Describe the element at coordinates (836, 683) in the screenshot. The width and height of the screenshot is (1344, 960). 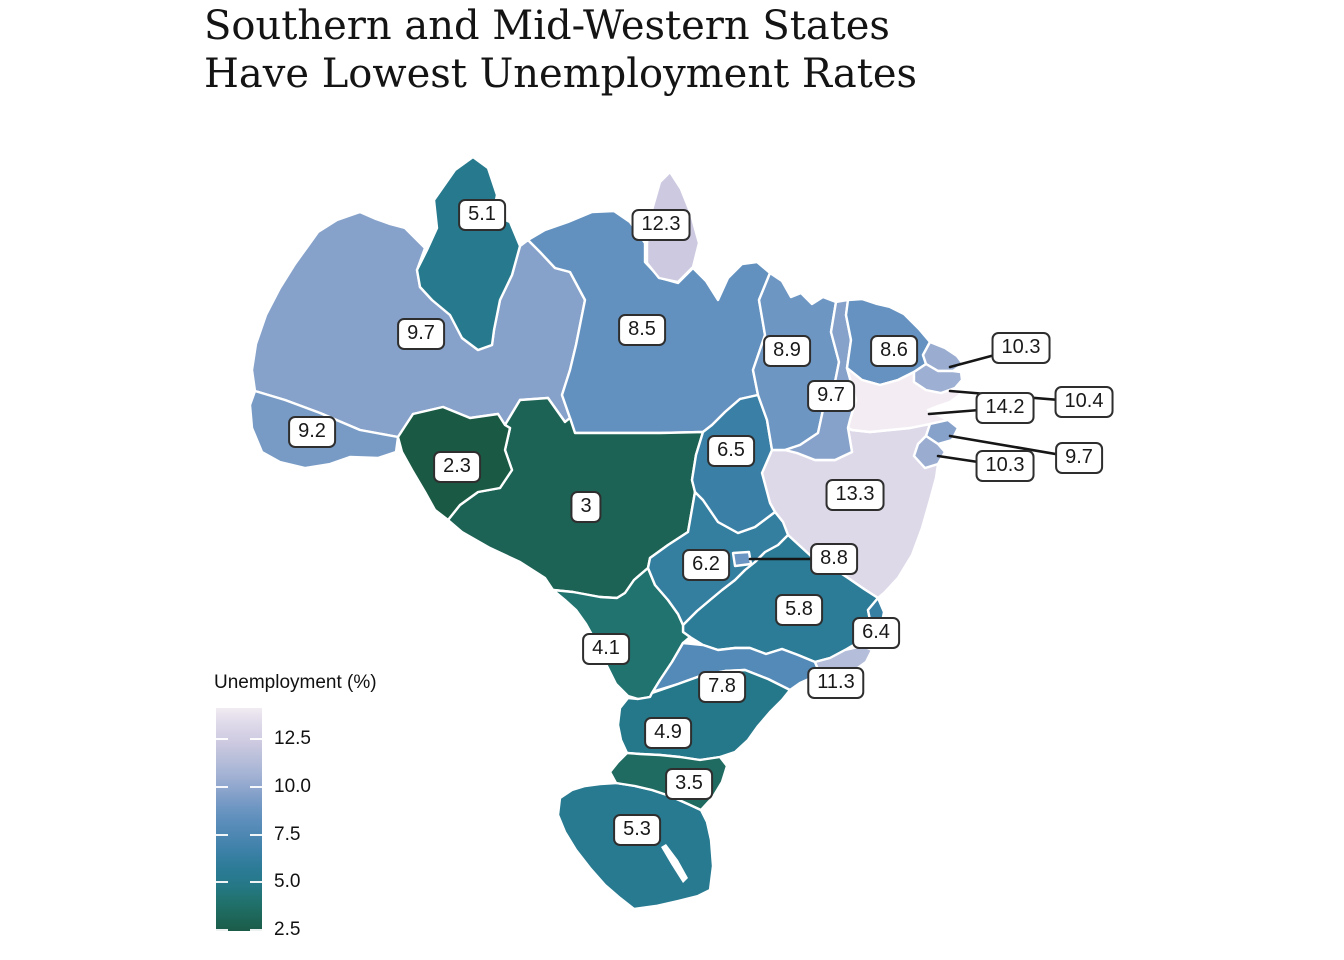
I see `value-label-rj: 11.3` at that location.